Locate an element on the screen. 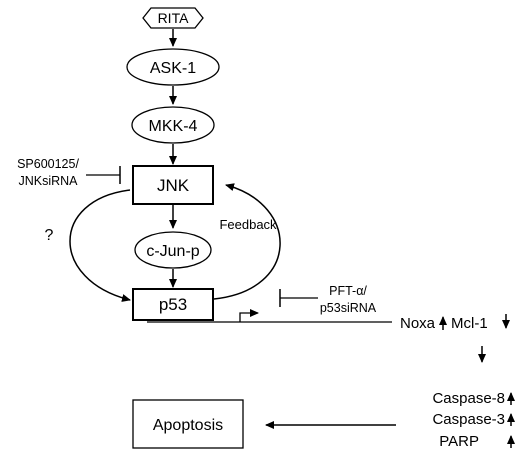 This screenshot has width=524, height=457. apoptosis-node: Apoptosis is located at coordinates (188, 424).